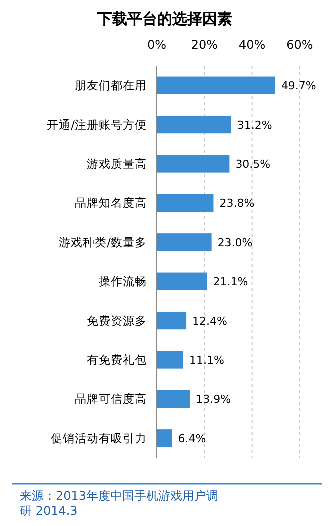 The width and height of the screenshot is (331, 526). Describe the element at coordinates (210, 321) in the screenshot. I see `data-label: 12.4%` at that location.